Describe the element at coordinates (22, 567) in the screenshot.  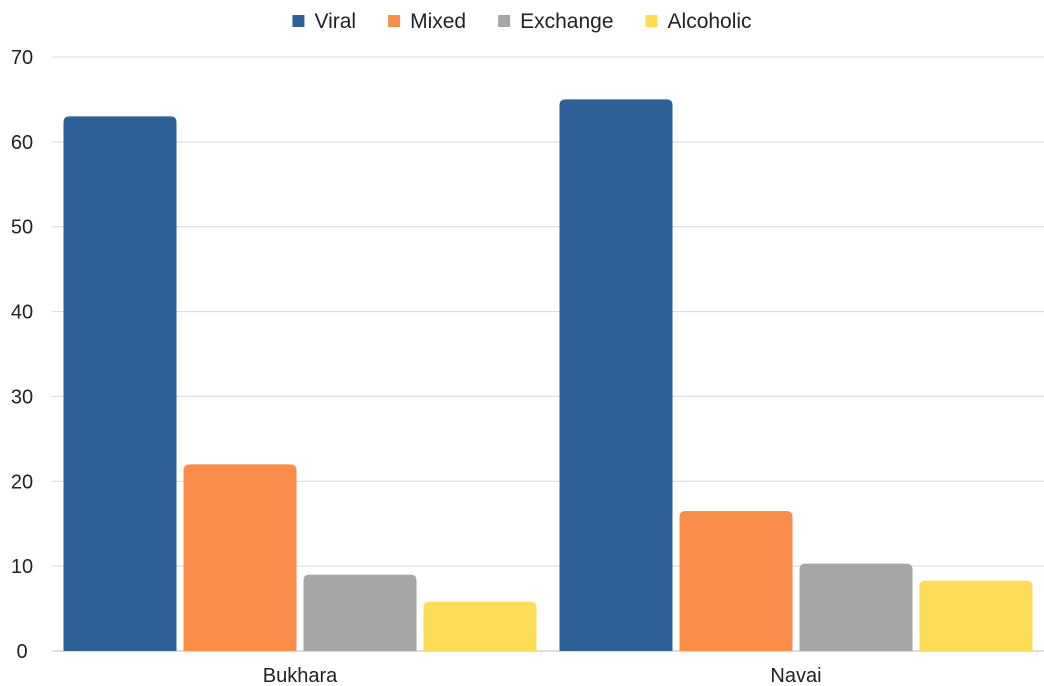
I see `y-tick-label: 10` at that location.